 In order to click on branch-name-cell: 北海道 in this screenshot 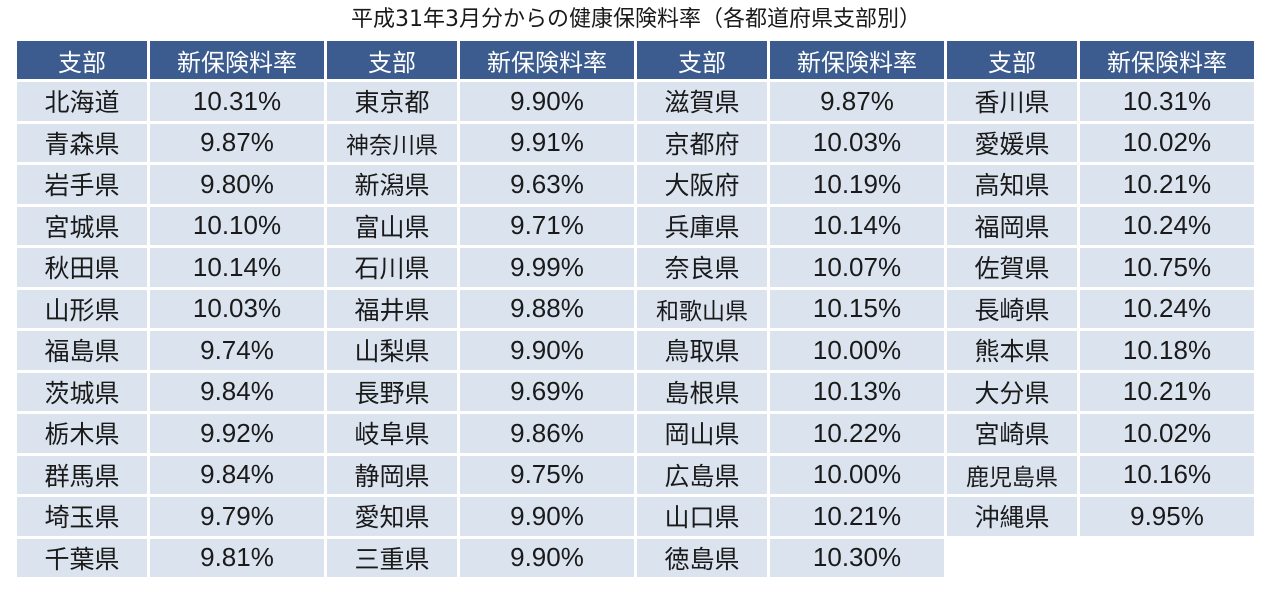, I will do `click(82, 101)`.